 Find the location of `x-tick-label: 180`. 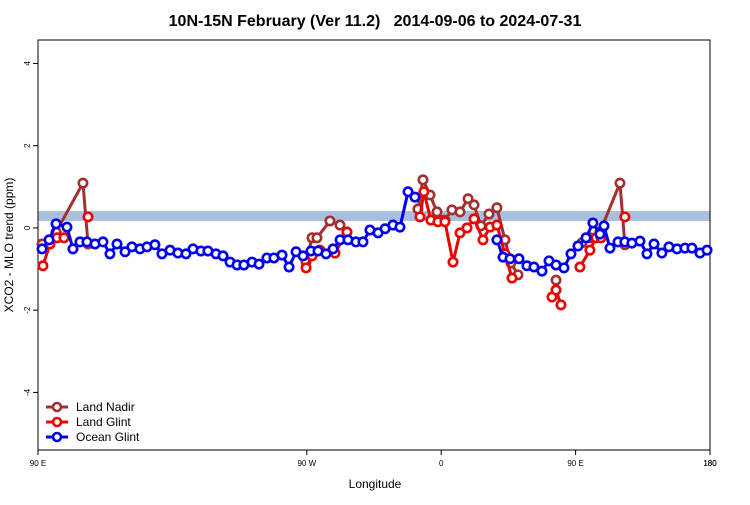

x-tick-label: 180 is located at coordinates (710, 463).